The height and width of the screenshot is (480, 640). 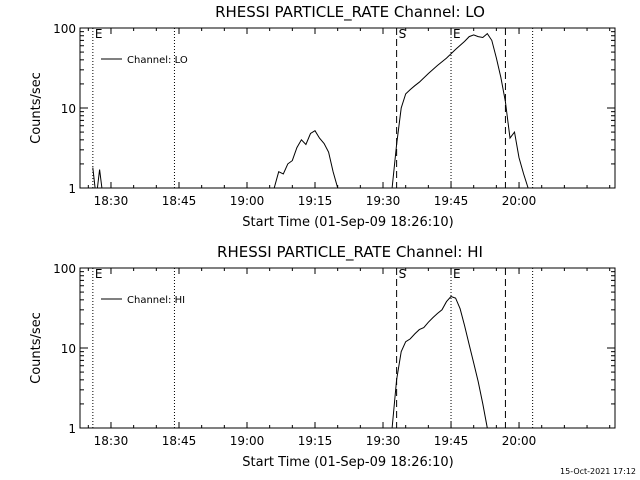 What do you see at coordinates (350, 252) in the screenshot?
I see `chart-title: RHESSI PARTICLE_RATE Channel: HI` at bounding box center [350, 252].